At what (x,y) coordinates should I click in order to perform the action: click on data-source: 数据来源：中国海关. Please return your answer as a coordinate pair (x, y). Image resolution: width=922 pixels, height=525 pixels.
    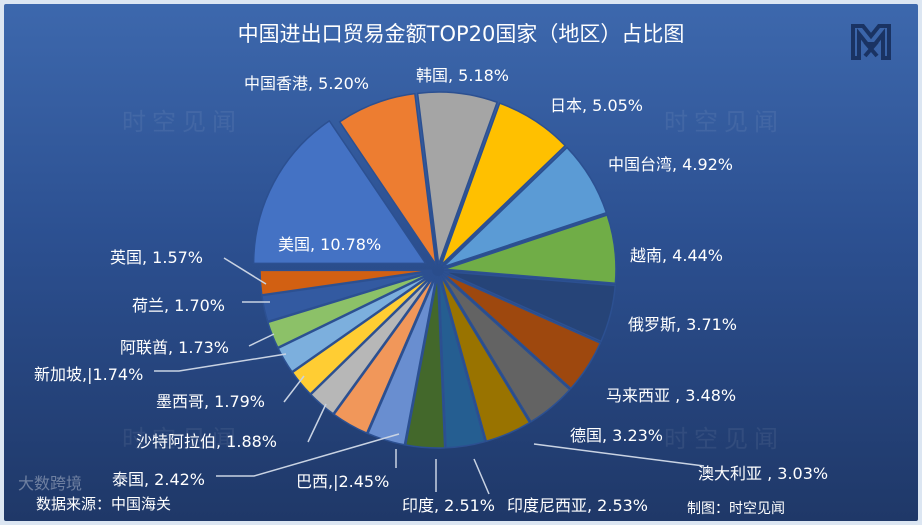
    Looking at the image, I should click on (104, 504).